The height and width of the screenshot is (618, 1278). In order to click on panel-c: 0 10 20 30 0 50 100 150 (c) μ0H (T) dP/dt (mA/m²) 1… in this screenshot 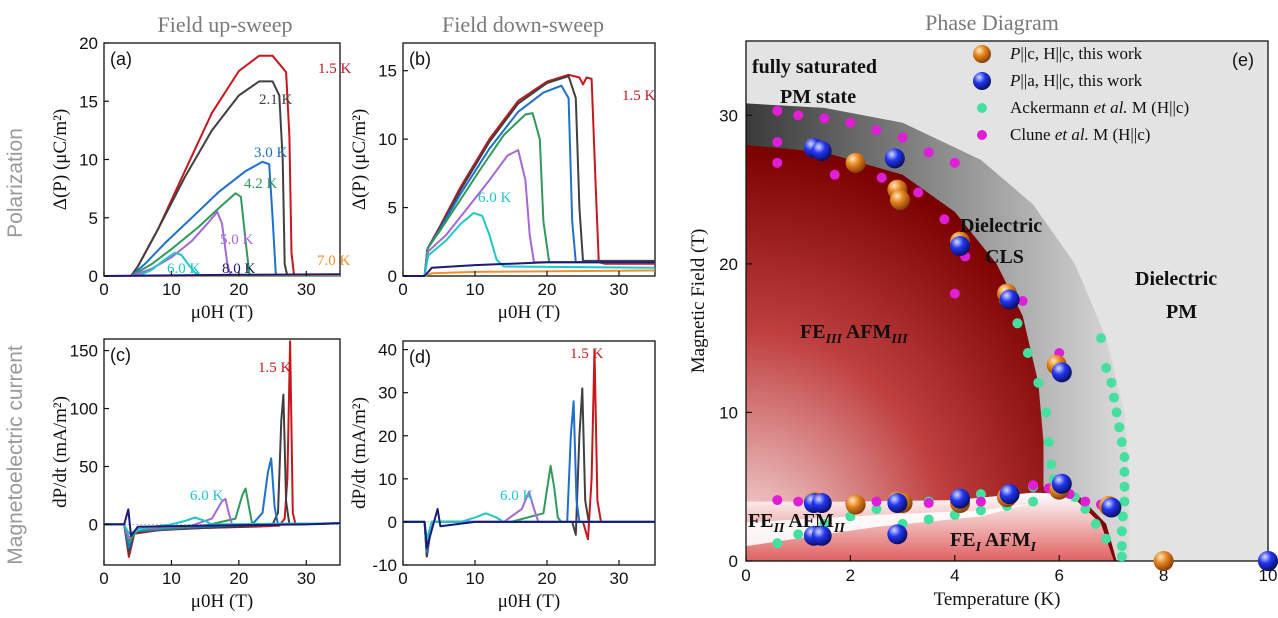, I will do `click(195, 475)`.